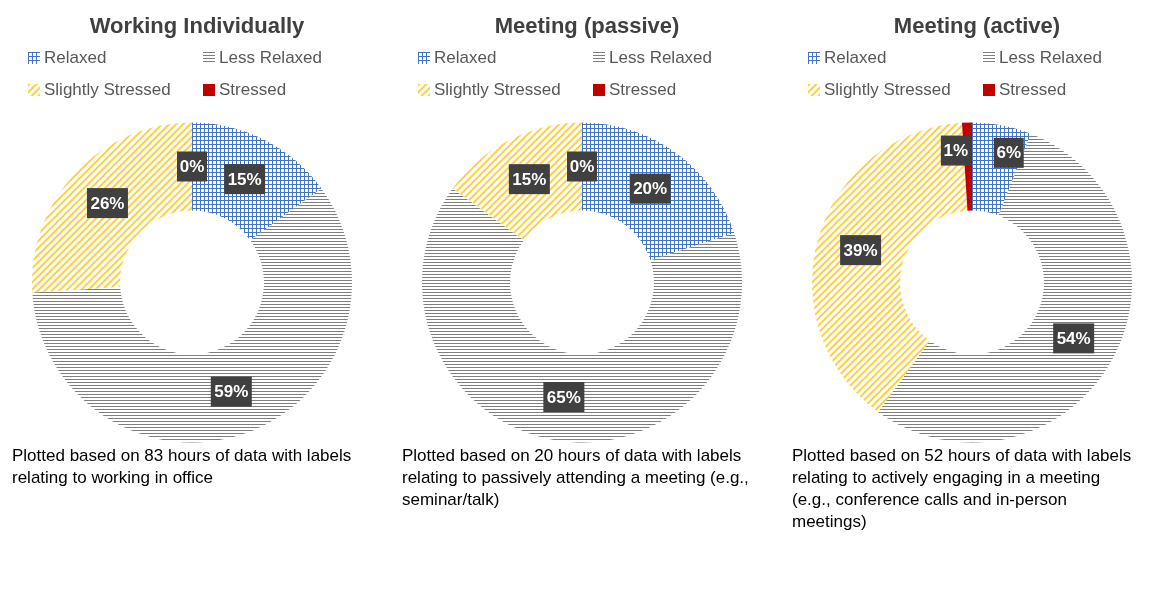 The image size is (1158, 600). What do you see at coordinates (197, 26) in the screenshot?
I see `chart-title: Working Individually` at bounding box center [197, 26].